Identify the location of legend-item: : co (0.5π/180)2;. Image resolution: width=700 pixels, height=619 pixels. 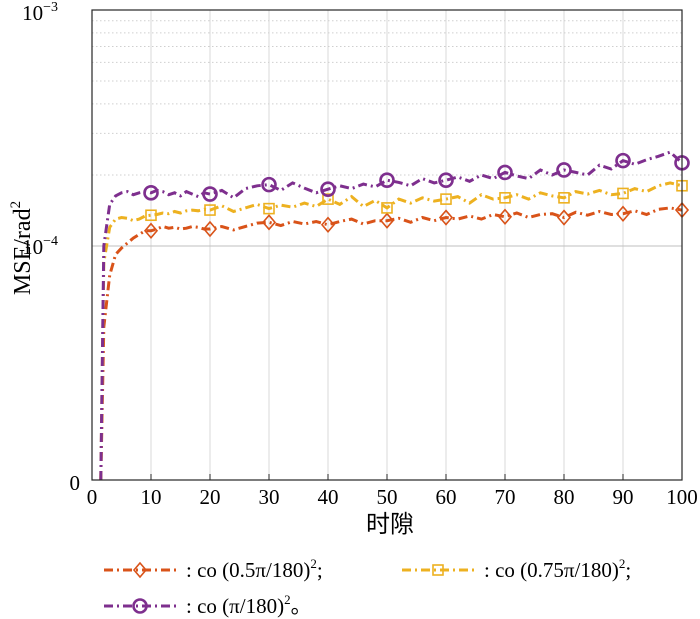
(213, 569).